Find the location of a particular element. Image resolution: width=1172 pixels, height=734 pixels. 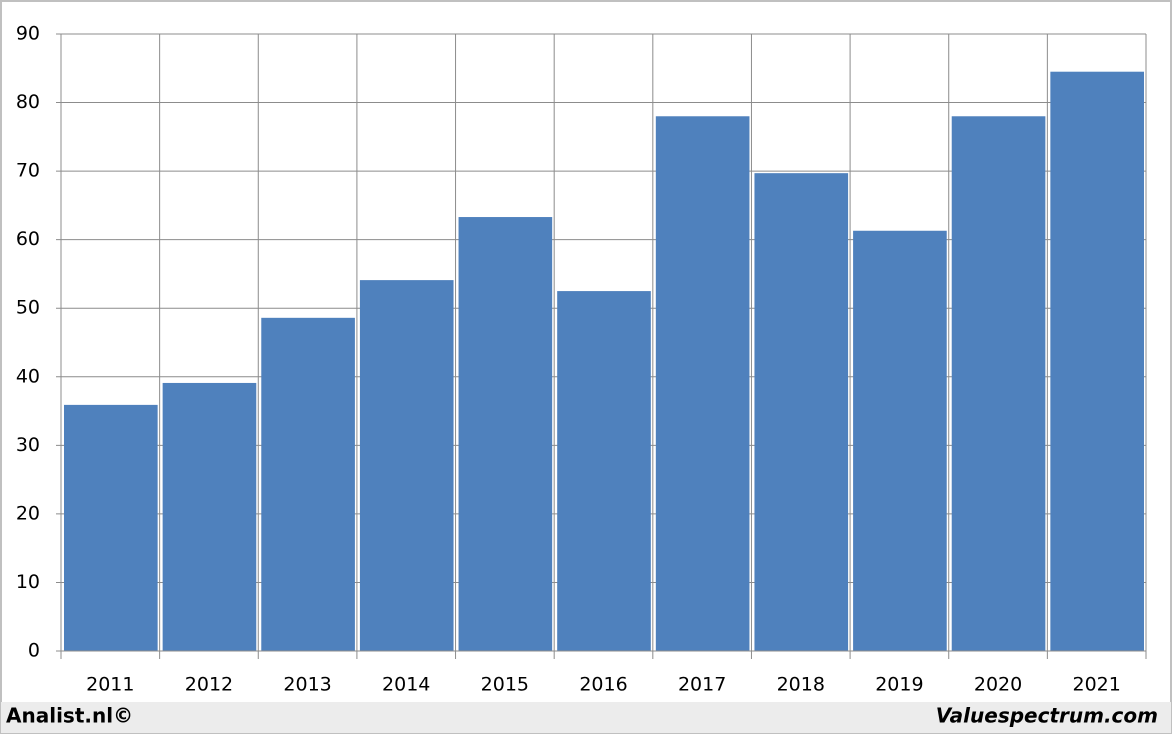

y-tick-label: 10 is located at coordinates (28, 582).